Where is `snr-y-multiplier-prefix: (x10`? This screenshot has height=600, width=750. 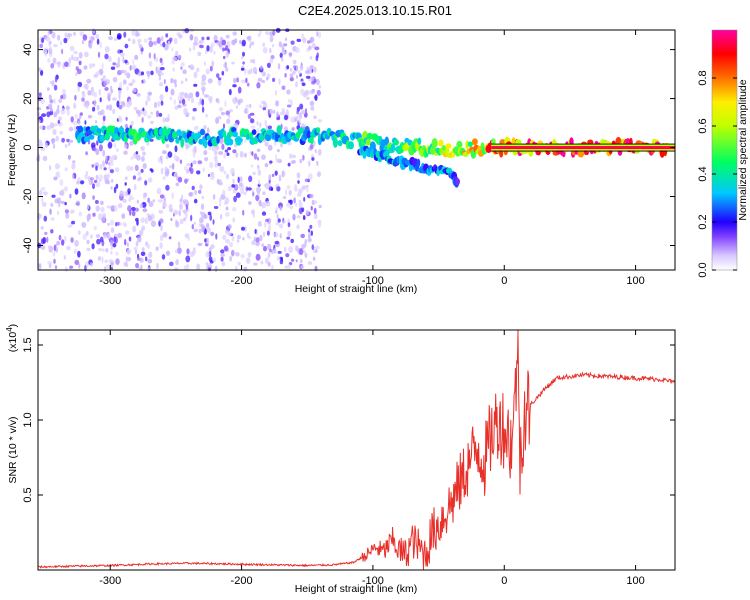 snr-y-multiplier-prefix: (x10 is located at coordinates (13, 342).